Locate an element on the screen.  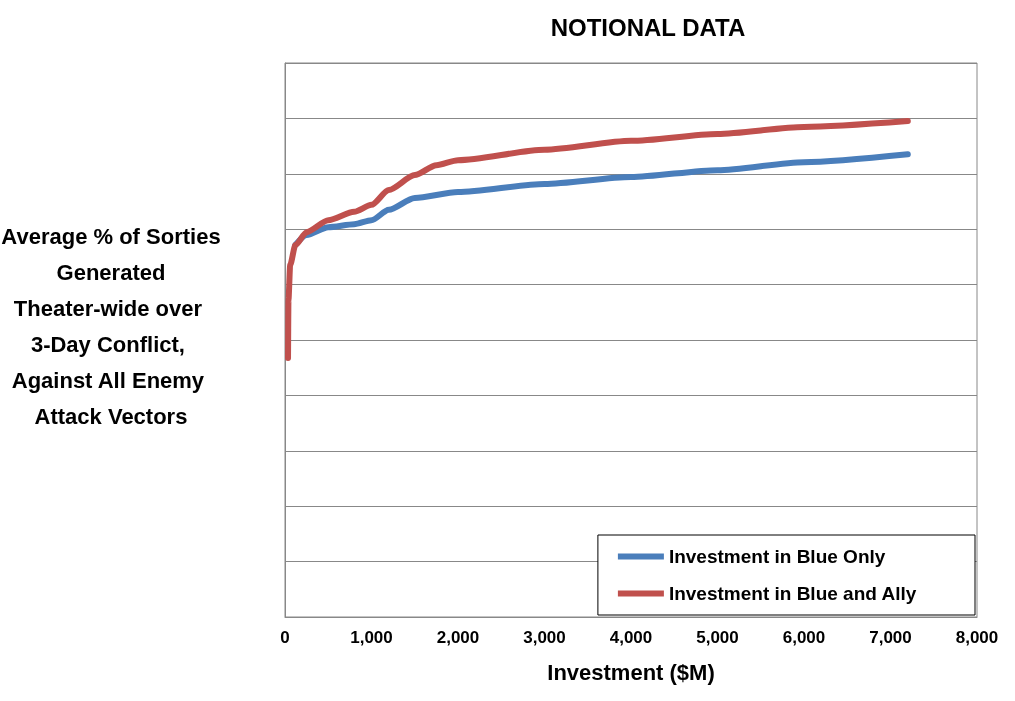
x-tick-label: 1,000 is located at coordinates (371, 637).